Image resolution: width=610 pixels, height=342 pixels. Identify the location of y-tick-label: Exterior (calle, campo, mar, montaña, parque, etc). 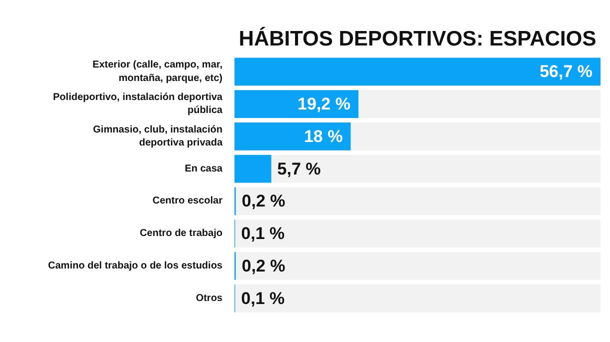
(157, 72).